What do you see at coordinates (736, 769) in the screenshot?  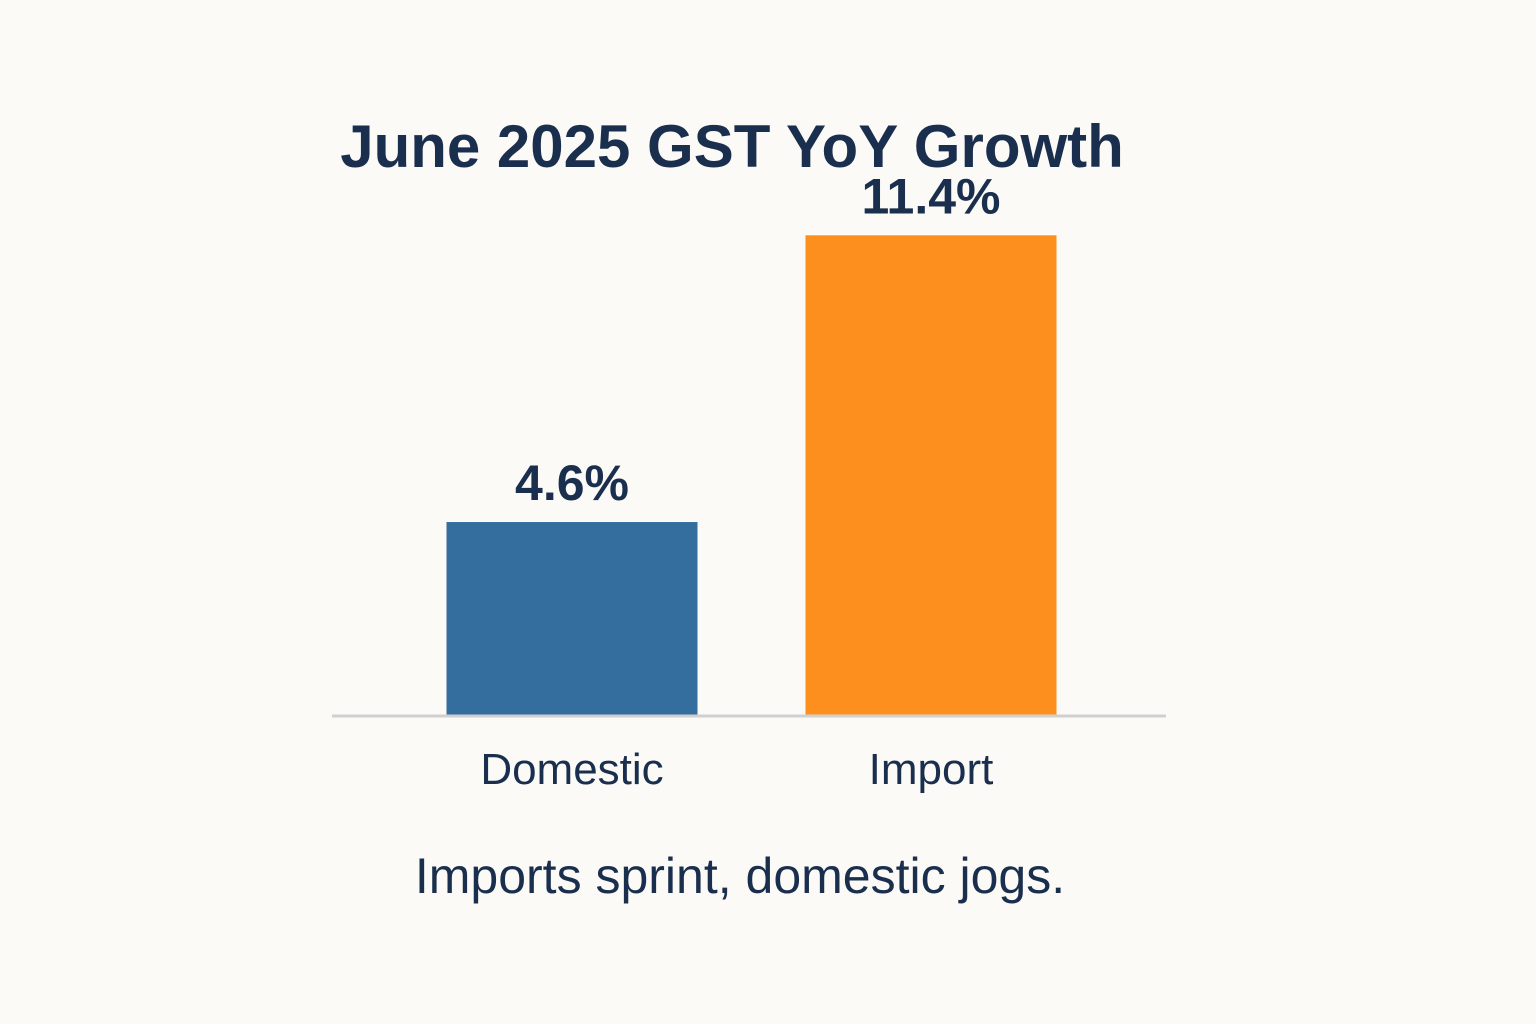 I see `x-tick-labels-layer: Domestic Import` at bounding box center [736, 769].